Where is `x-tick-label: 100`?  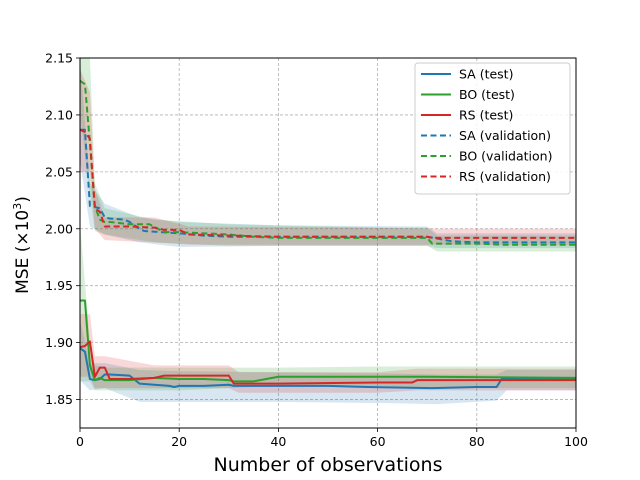 x-tick-label: 100 is located at coordinates (576, 441).